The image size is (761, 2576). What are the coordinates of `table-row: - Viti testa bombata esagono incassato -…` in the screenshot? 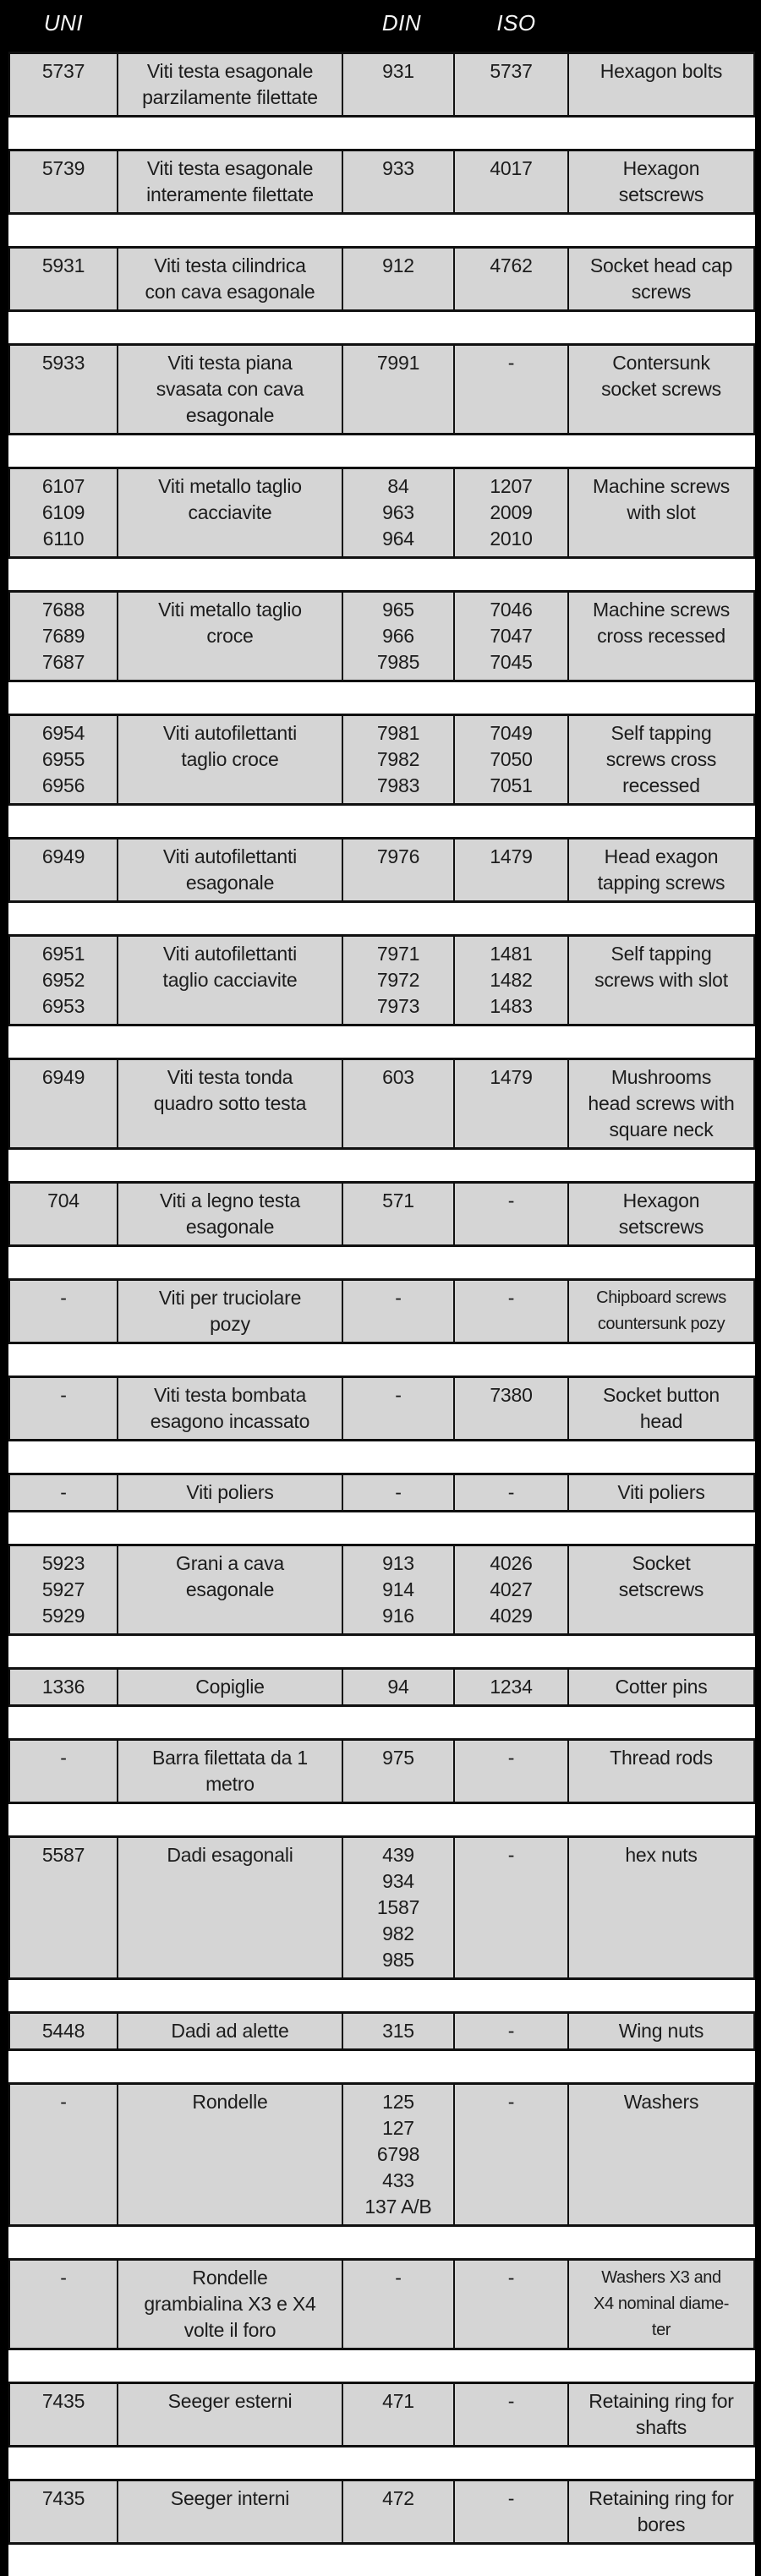 It's located at (381, 1408).